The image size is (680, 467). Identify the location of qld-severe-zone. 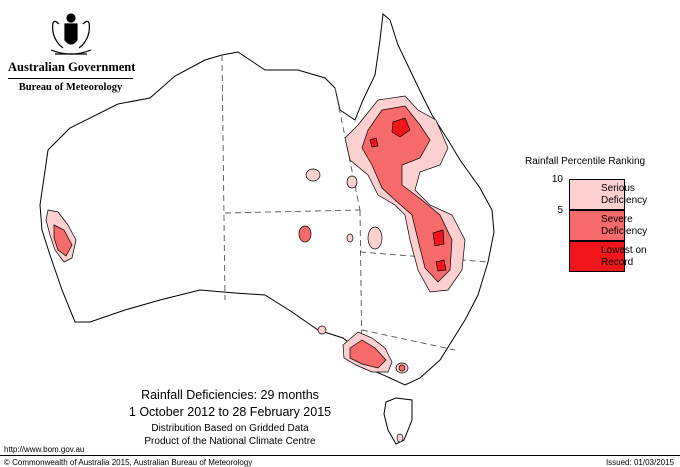
(407, 194).